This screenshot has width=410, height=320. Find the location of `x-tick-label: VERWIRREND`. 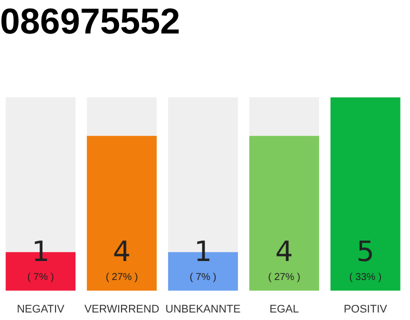

x-tick-label: VERWIRREND is located at coordinates (122, 309).